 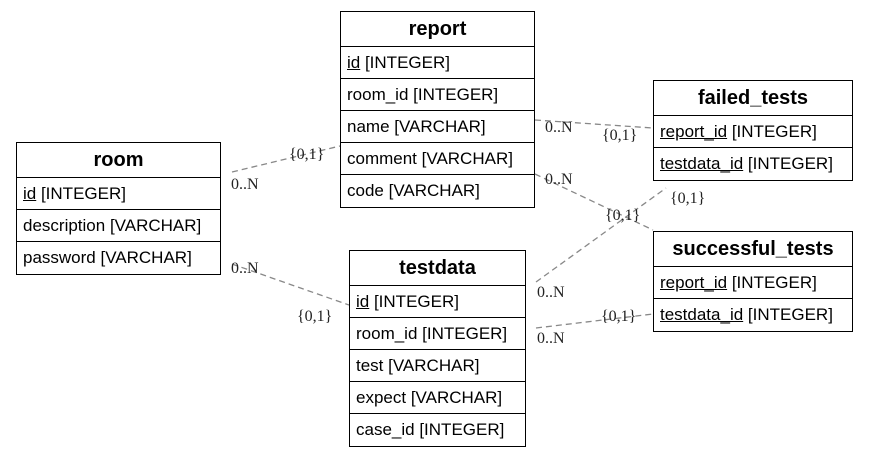 I want to click on attribute-row: description [VARCHAR], so click(x=118, y=226).